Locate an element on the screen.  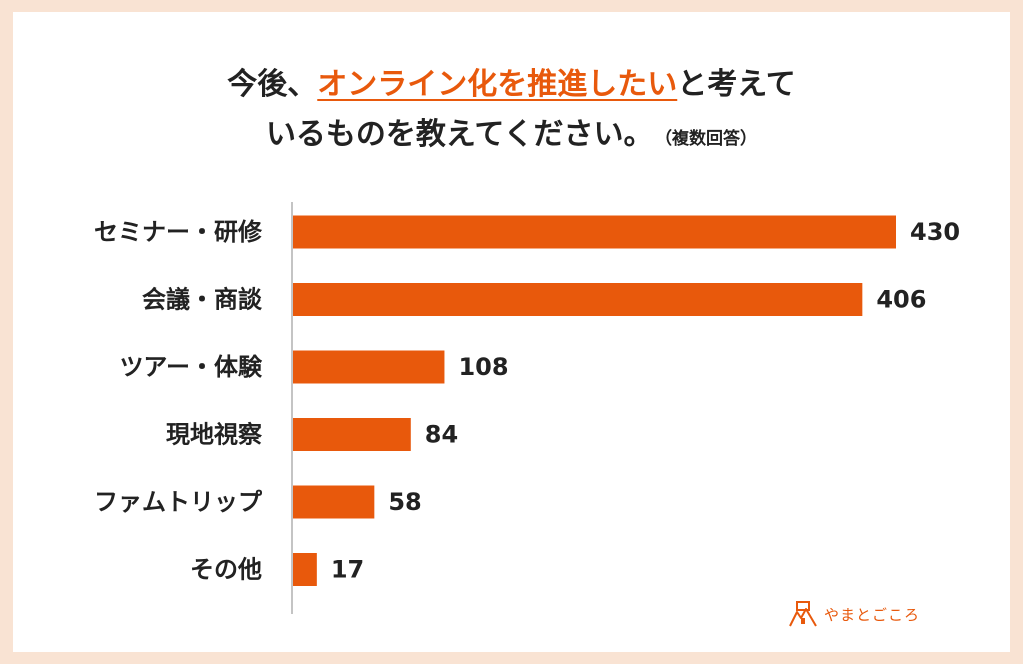
title-line-1: 今後、オンライン化を推進したいと考えて is located at coordinates (511, 85).